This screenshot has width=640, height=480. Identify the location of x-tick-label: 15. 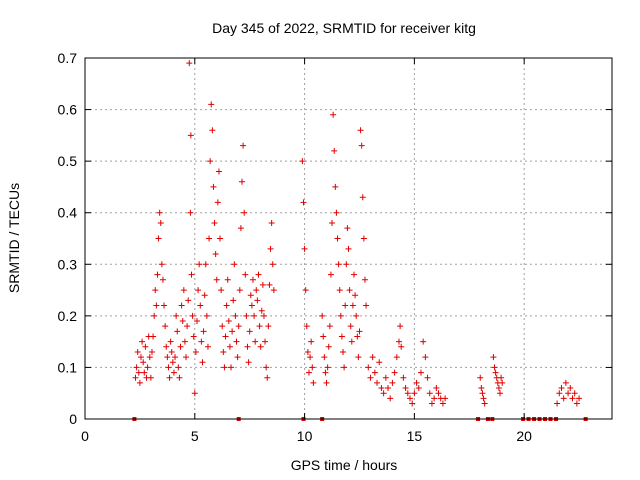
(415, 436).